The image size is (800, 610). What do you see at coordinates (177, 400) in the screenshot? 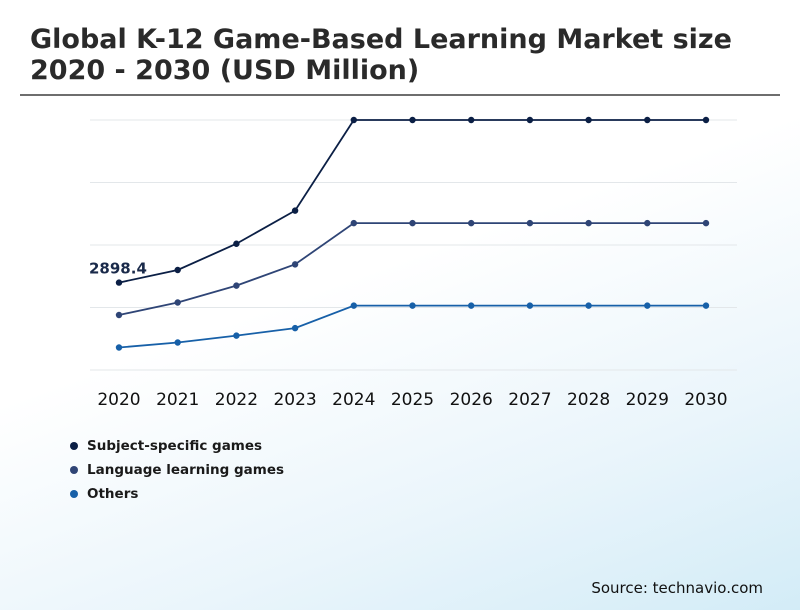
I see `x-tick-label: 2021` at bounding box center [177, 400].